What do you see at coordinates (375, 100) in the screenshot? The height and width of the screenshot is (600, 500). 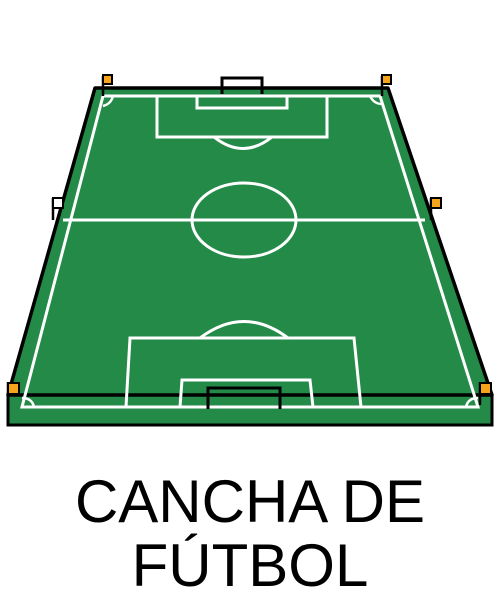 I see `corner-arc-top-right` at bounding box center [375, 100].